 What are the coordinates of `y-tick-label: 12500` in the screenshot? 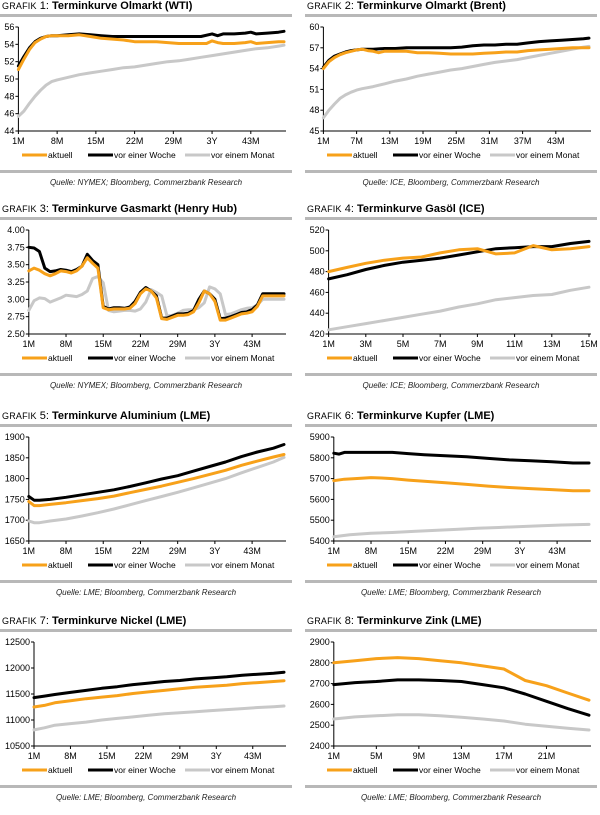 It's located at (17, 642).